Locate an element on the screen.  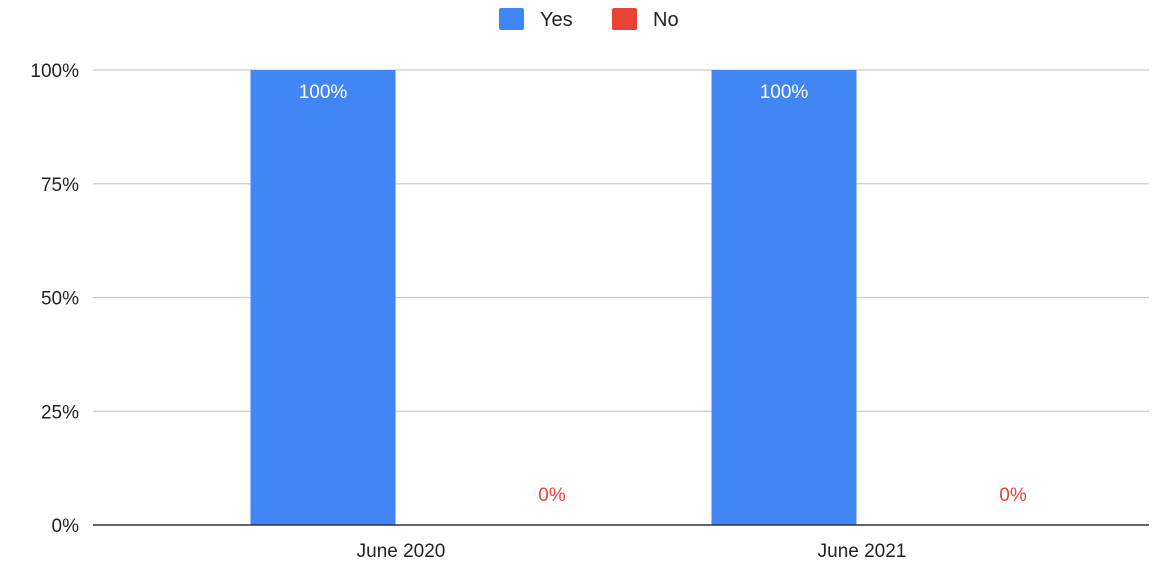
y-tick-label: 50% is located at coordinates (60, 299).